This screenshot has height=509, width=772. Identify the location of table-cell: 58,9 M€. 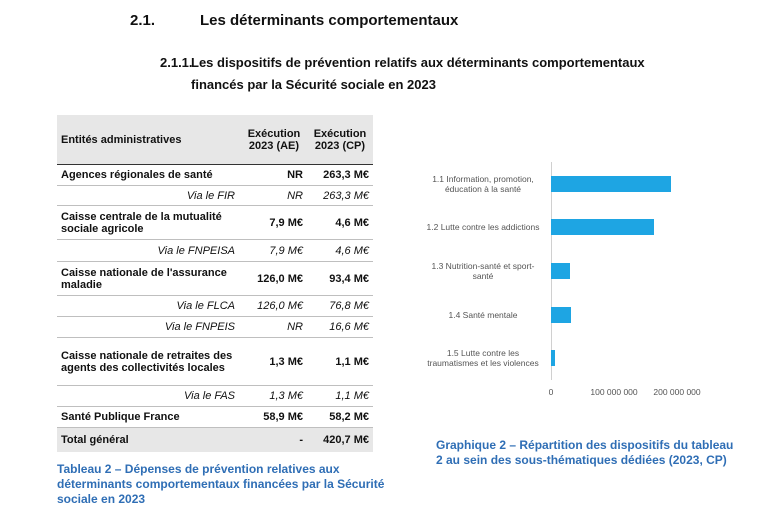
(274, 417).